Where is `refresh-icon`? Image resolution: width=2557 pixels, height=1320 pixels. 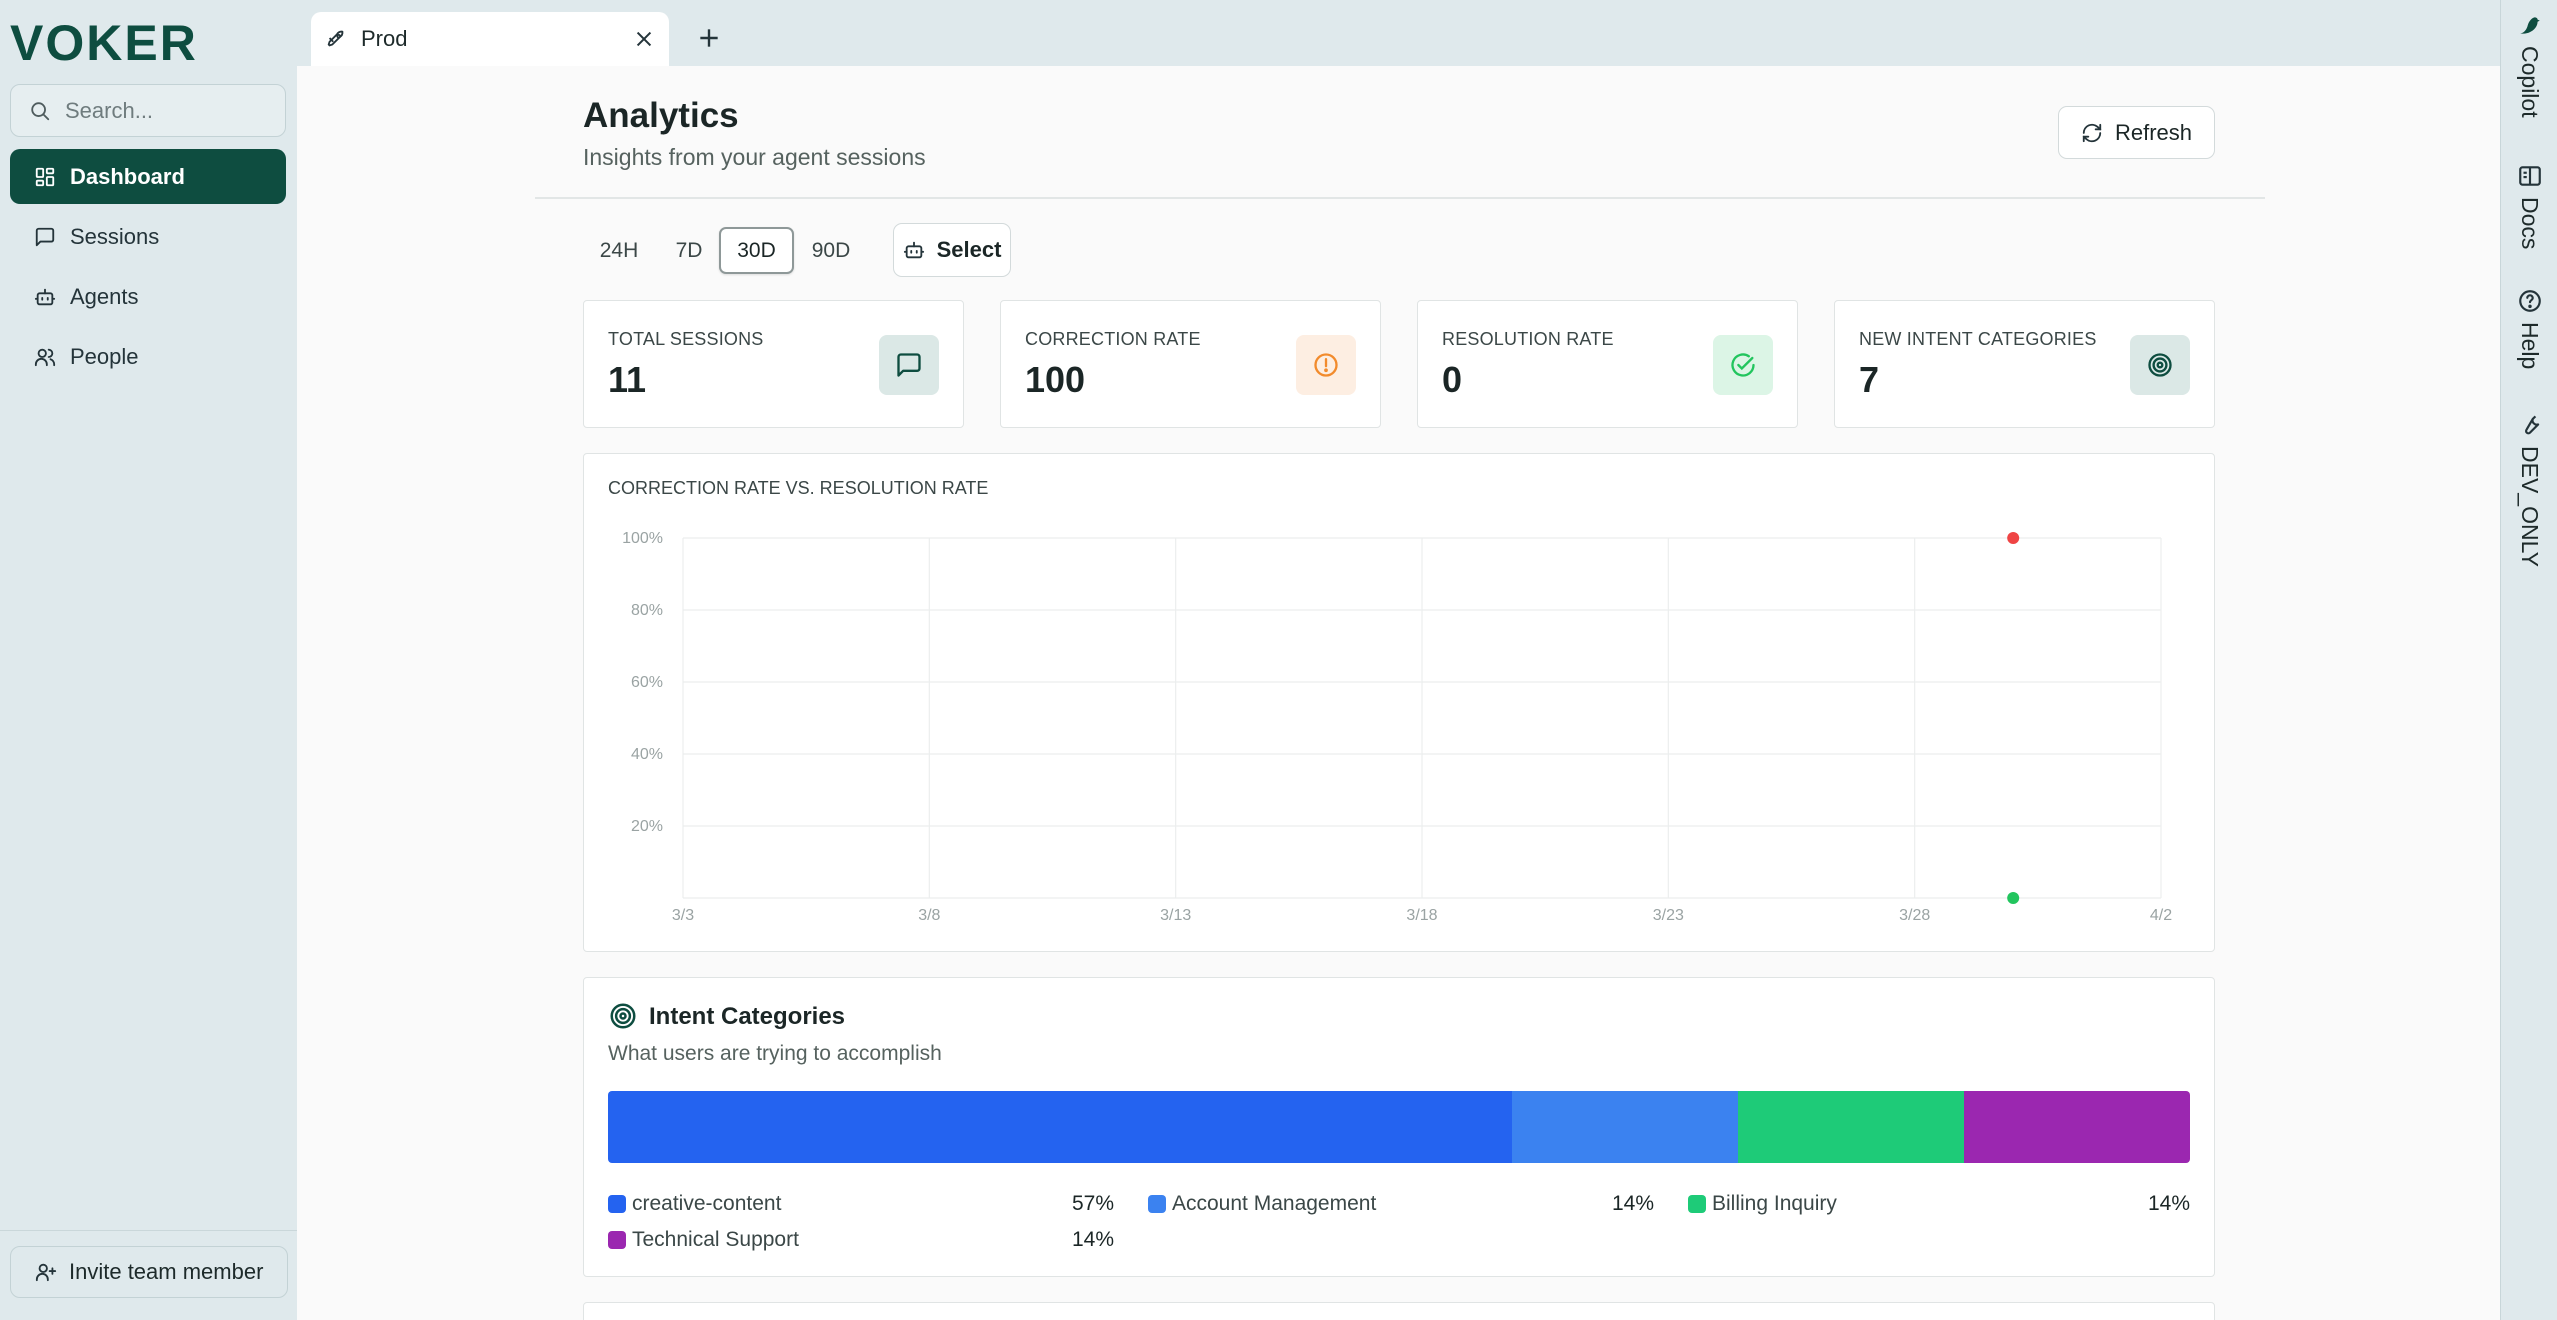
refresh-icon is located at coordinates (2092, 133).